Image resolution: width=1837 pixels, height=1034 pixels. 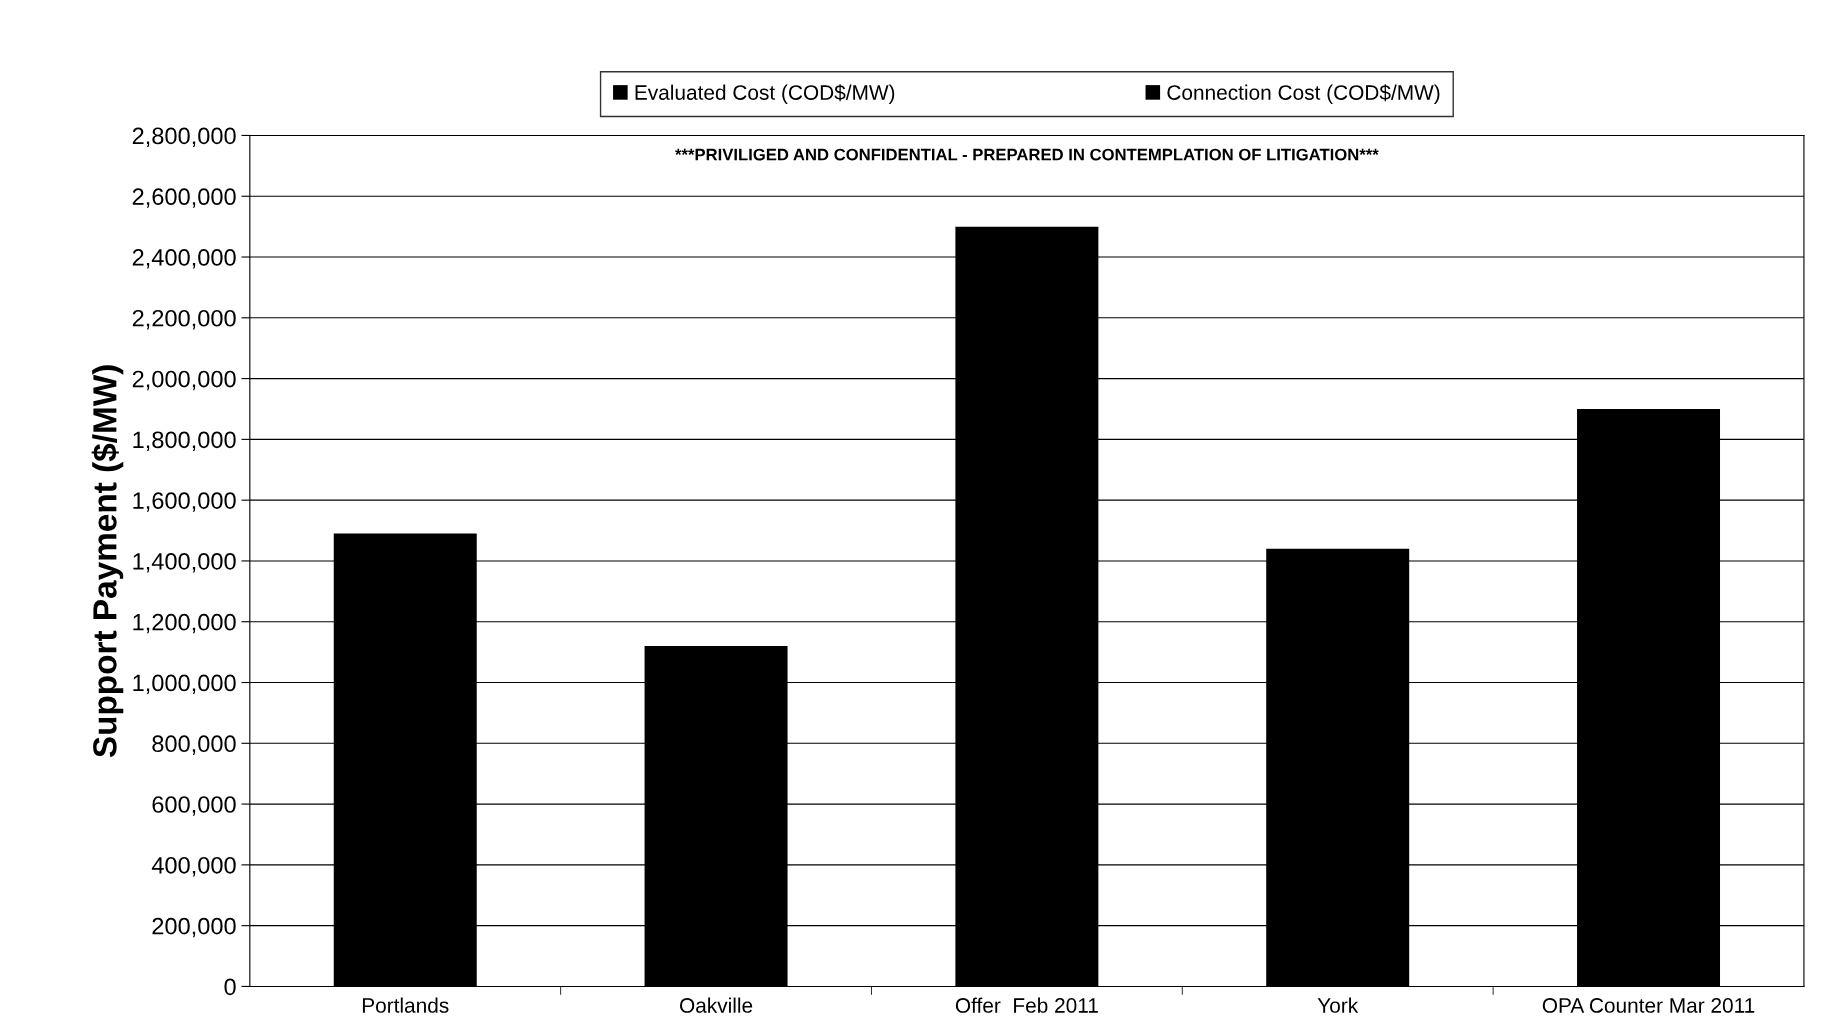 What do you see at coordinates (184, 623) in the screenshot?
I see `y-tick-label: 1,200,000` at bounding box center [184, 623].